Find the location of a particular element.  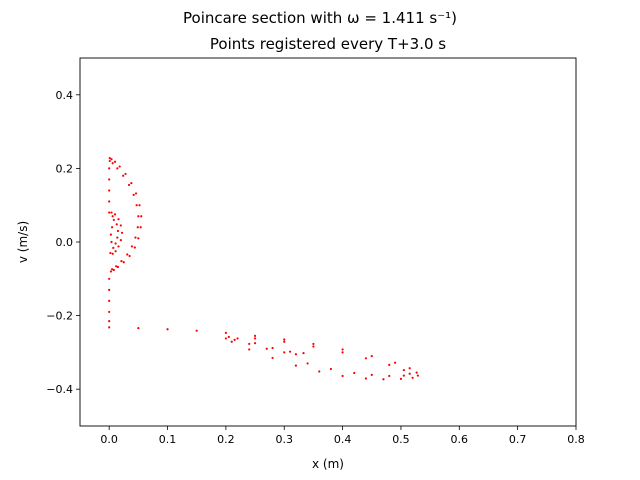

x-axis-ticks: 0.0 0.1 0.2 0.3 0.4 0.5 0.6 0.7 0.8 is located at coordinates (342, 436).